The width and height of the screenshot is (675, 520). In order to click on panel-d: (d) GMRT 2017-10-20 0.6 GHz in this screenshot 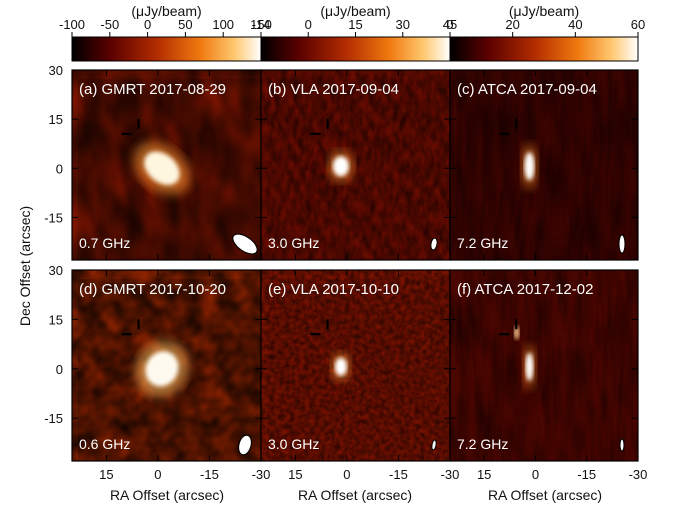, I will do `click(166, 365)`.